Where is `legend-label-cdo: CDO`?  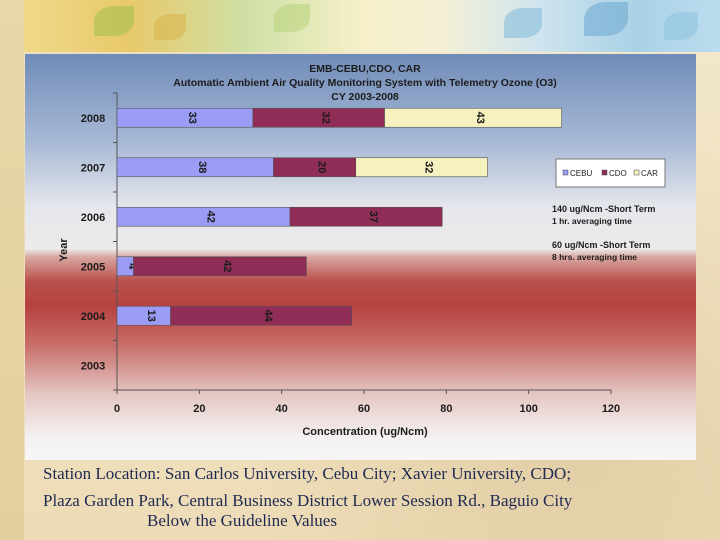
legend-label-cdo: CDO is located at coordinates (618, 173).